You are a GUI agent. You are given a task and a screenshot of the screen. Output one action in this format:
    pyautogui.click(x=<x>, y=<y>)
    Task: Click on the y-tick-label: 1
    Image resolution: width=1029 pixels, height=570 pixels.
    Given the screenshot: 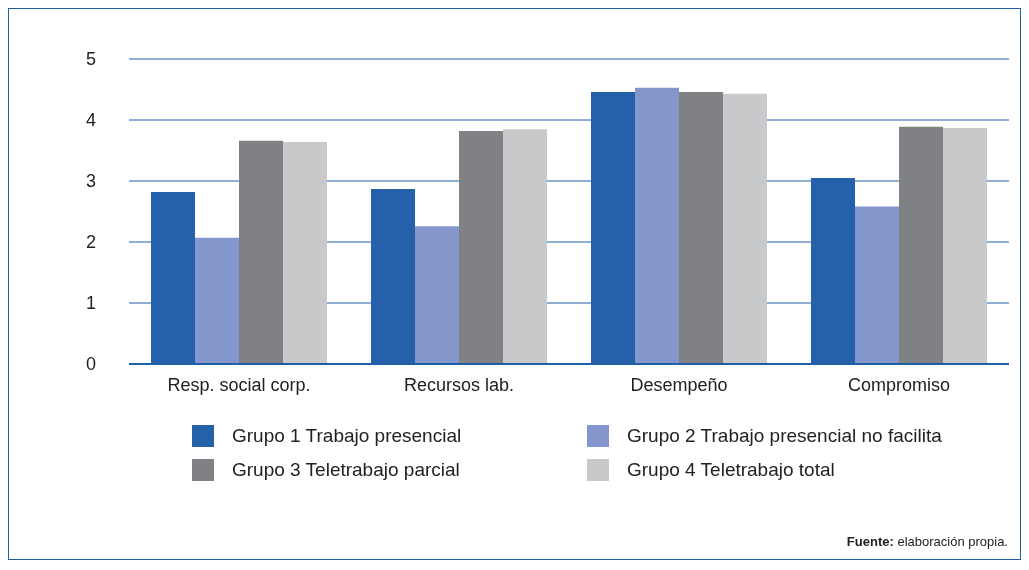 What is the action you would take?
    pyautogui.click(x=90, y=303)
    